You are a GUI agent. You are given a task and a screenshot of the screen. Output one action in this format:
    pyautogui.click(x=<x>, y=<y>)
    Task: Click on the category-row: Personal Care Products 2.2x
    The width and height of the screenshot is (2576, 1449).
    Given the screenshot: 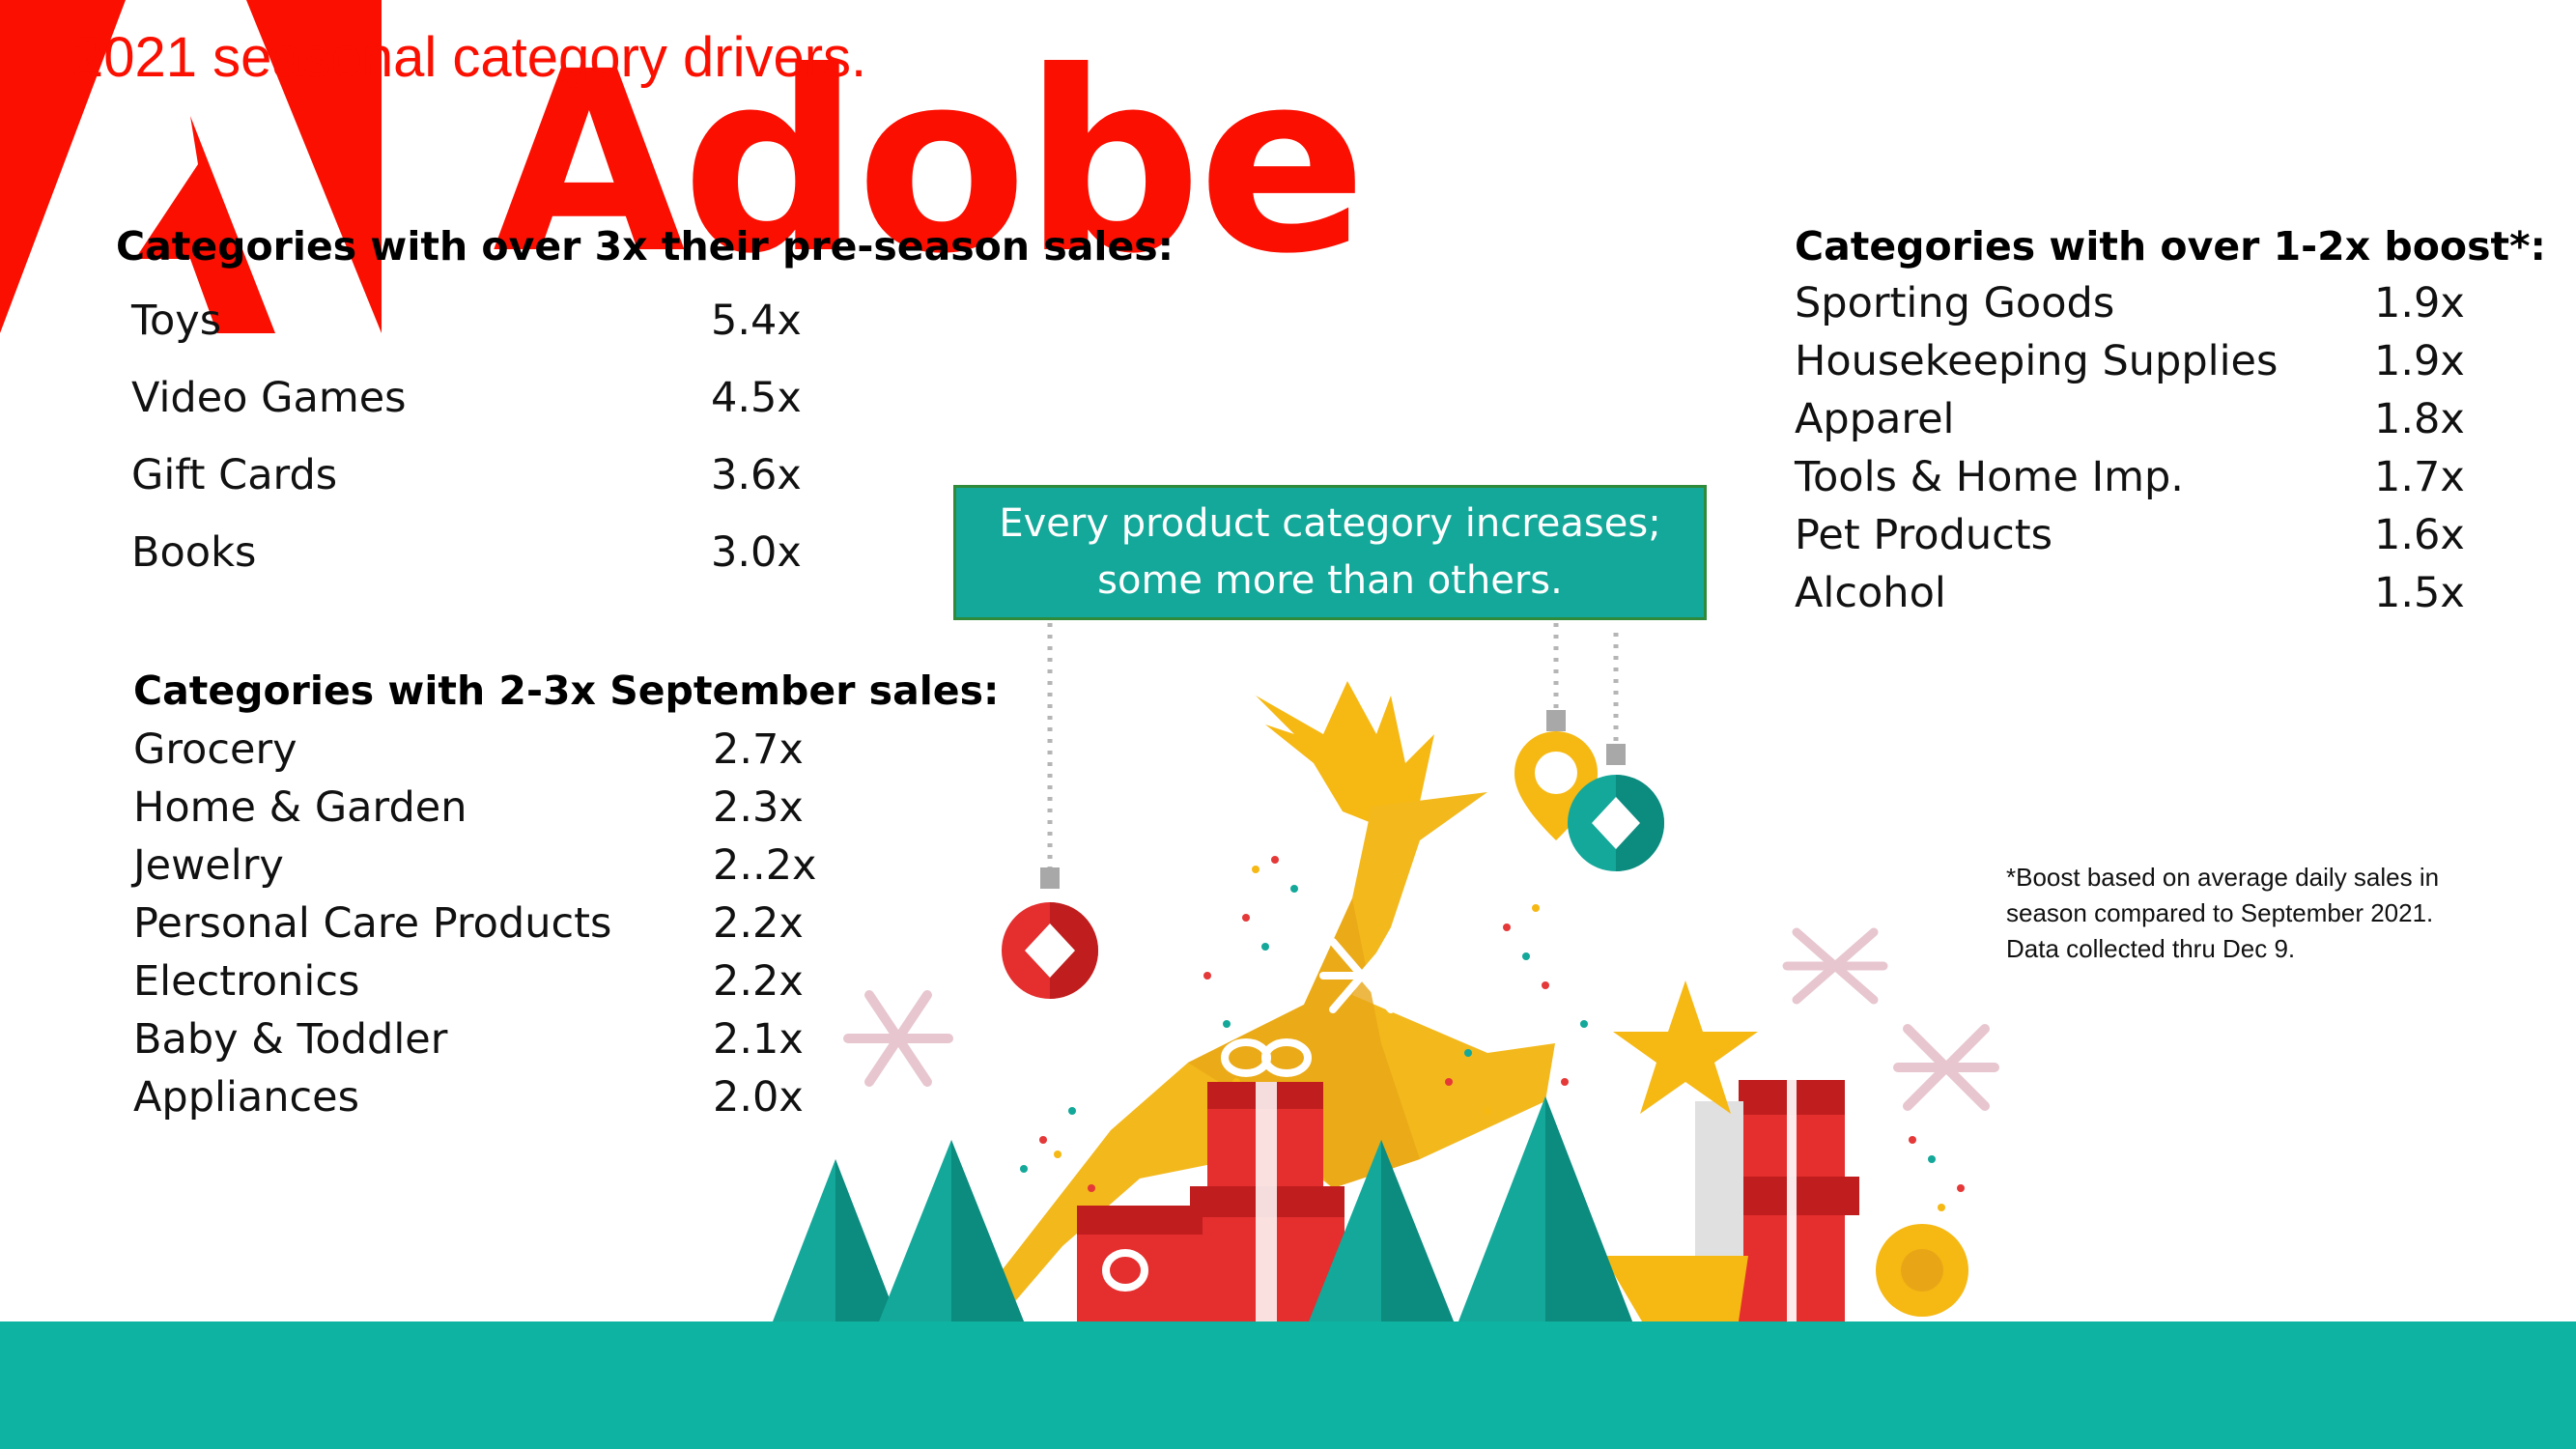 What is the action you would take?
    pyautogui.click(x=475, y=928)
    